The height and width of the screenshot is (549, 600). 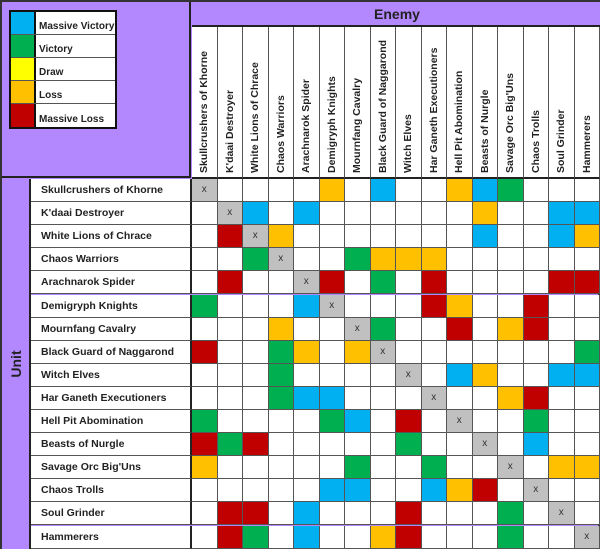 I want to click on row-label: Black Guard of Naggarond, so click(x=111, y=352).